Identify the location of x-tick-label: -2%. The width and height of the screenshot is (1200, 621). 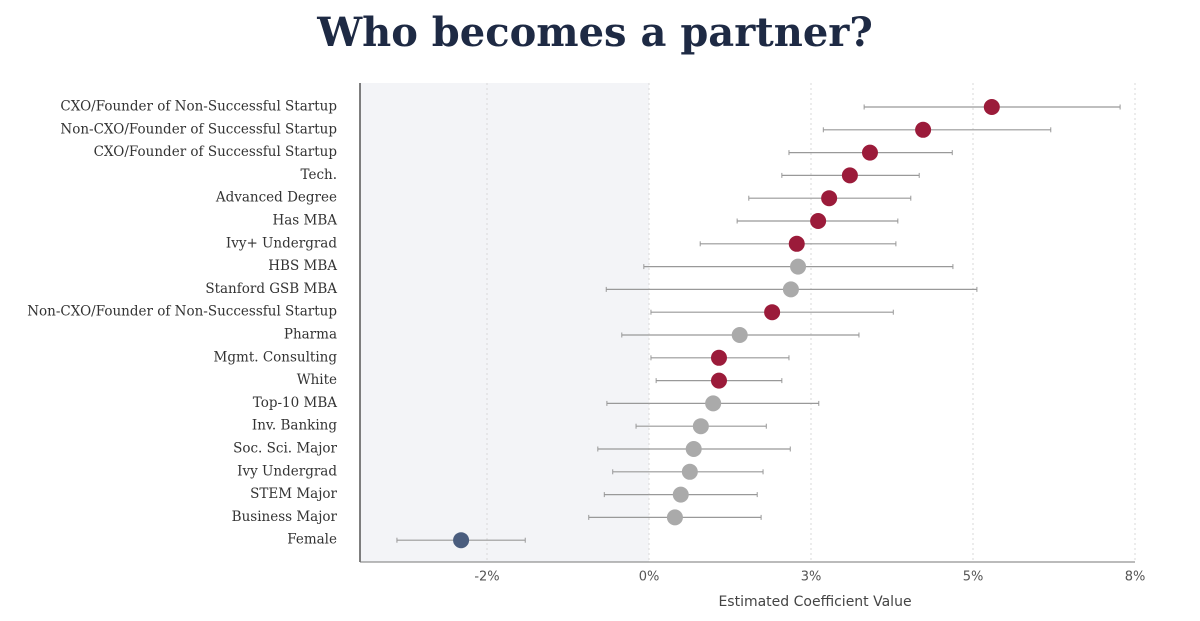
(486, 577).